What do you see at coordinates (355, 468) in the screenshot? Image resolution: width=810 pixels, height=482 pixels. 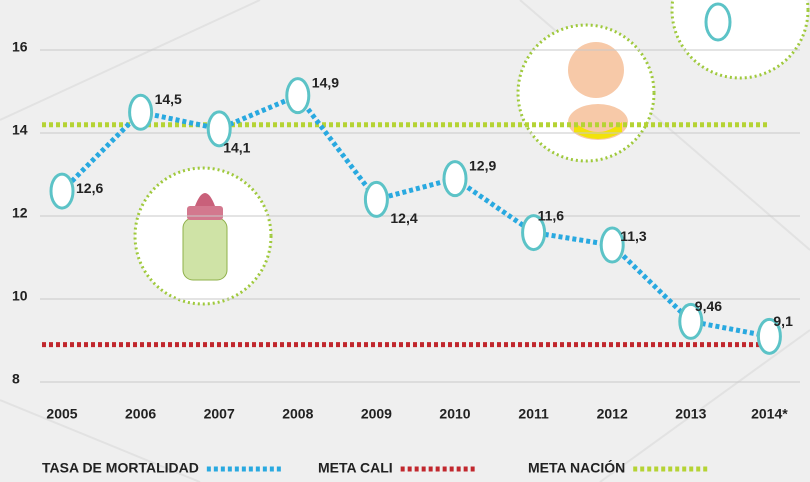 I see `legend-label: META CALI` at bounding box center [355, 468].